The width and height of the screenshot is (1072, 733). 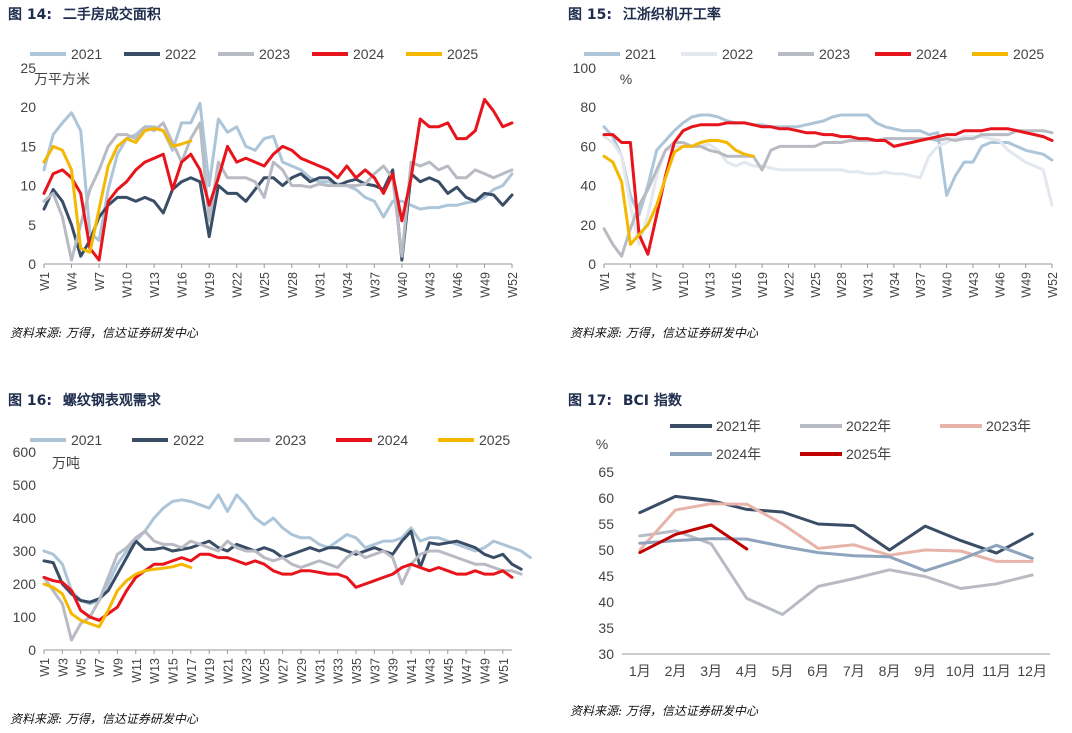 What do you see at coordinates (783, 671) in the screenshot?
I see `x-tick-label: 5月` at bounding box center [783, 671].